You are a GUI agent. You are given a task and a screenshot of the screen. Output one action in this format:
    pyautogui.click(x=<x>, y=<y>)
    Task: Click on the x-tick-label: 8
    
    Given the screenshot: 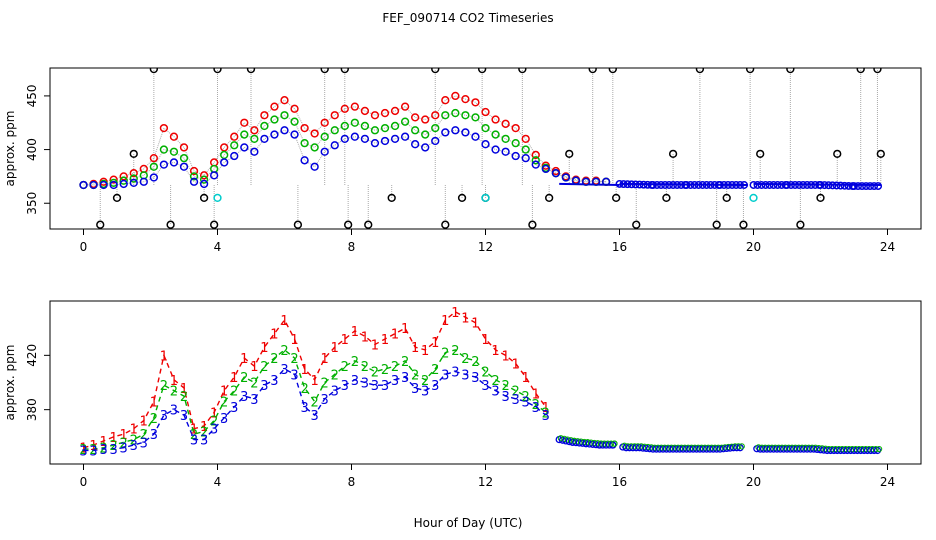 What is the action you would take?
    pyautogui.click(x=352, y=247)
    